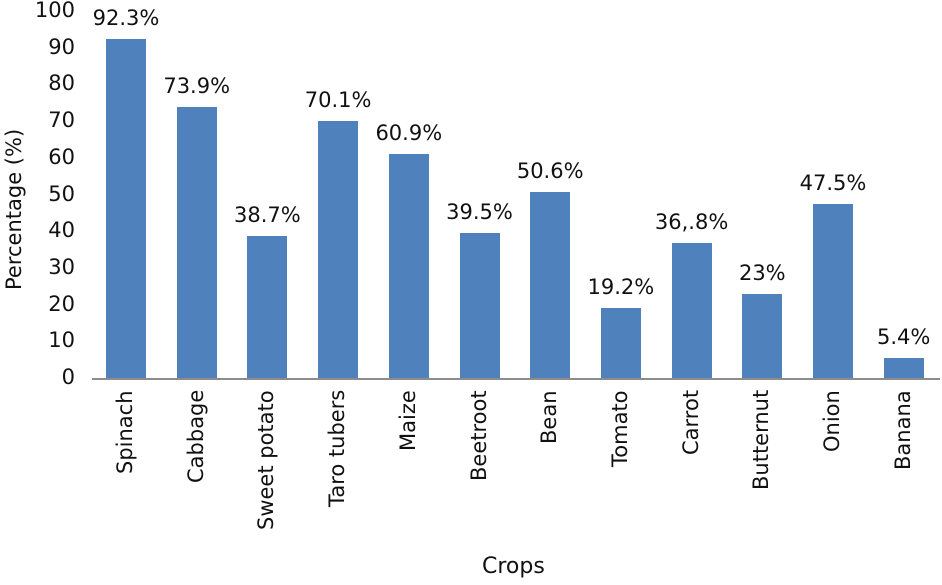 Image resolution: width=942 pixels, height=585 pixels. Describe the element at coordinates (690, 422) in the screenshot. I see `x-tick-label: Carrot` at that location.